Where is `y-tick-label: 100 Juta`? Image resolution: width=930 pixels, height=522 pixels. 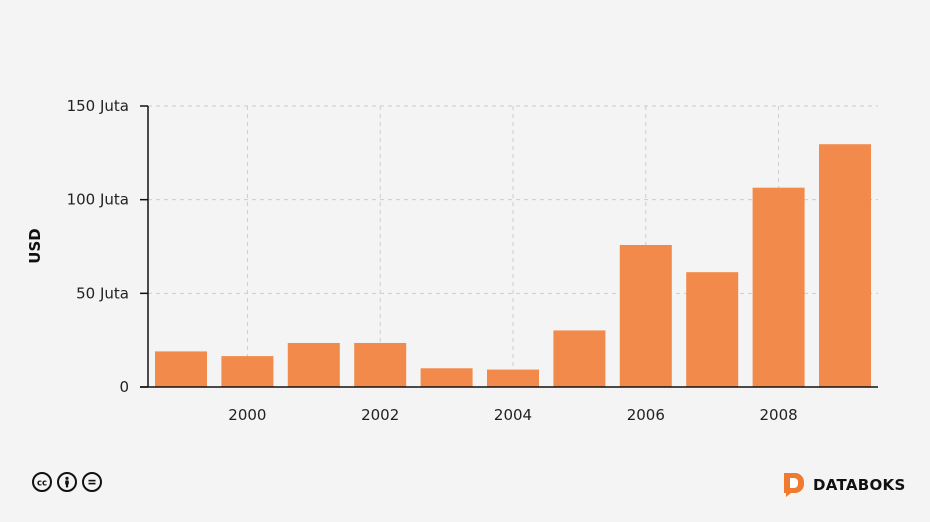
y-tick-label: 100 Juta is located at coordinates (98, 200).